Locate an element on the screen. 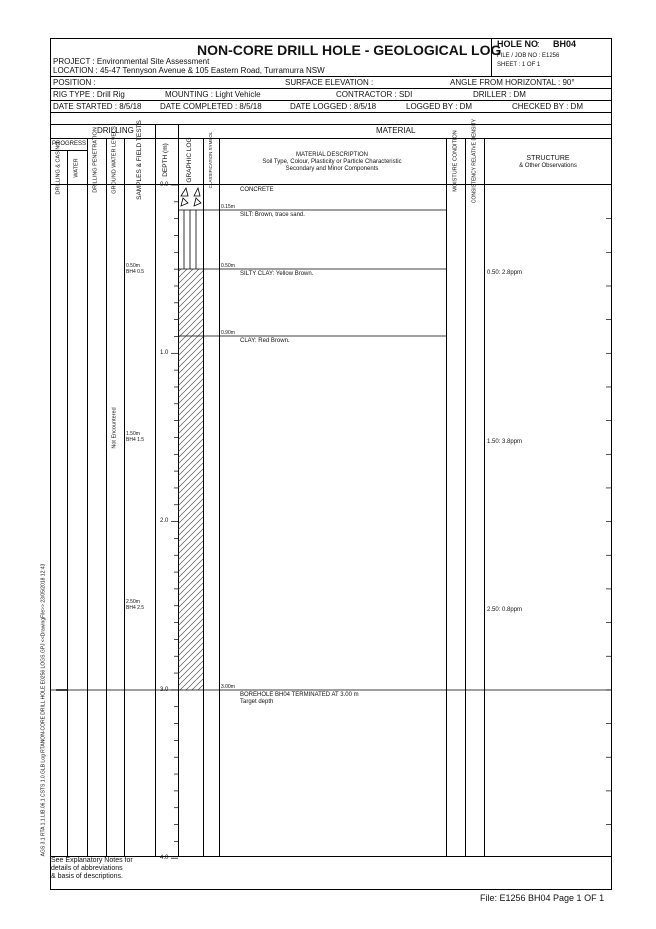 This screenshot has width=656, height=929. target-depth: Target depth is located at coordinates (257, 702).